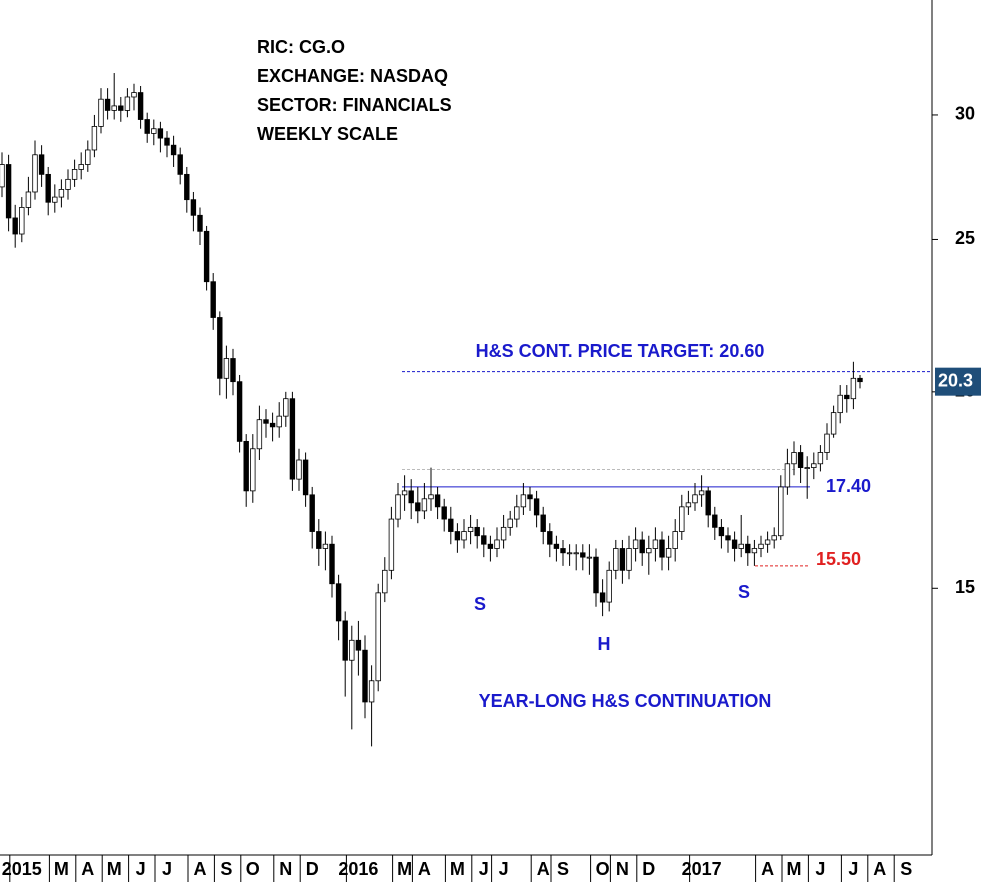 The width and height of the screenshot is (981, 882). Describe the element at coordinates (22, 869) in the screenshot. I see `x-tick-label: 2015` at that location.